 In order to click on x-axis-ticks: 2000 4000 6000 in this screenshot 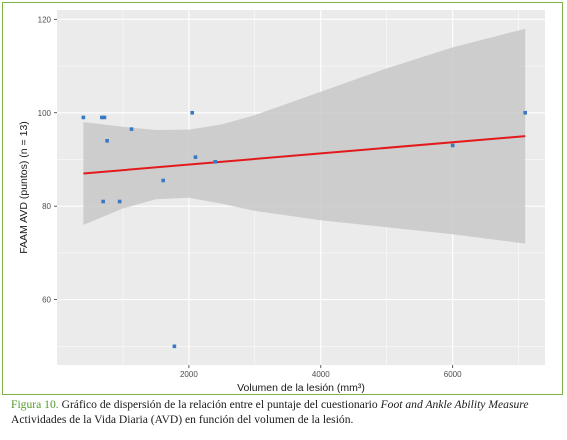, I will do `click(321, 372)`.